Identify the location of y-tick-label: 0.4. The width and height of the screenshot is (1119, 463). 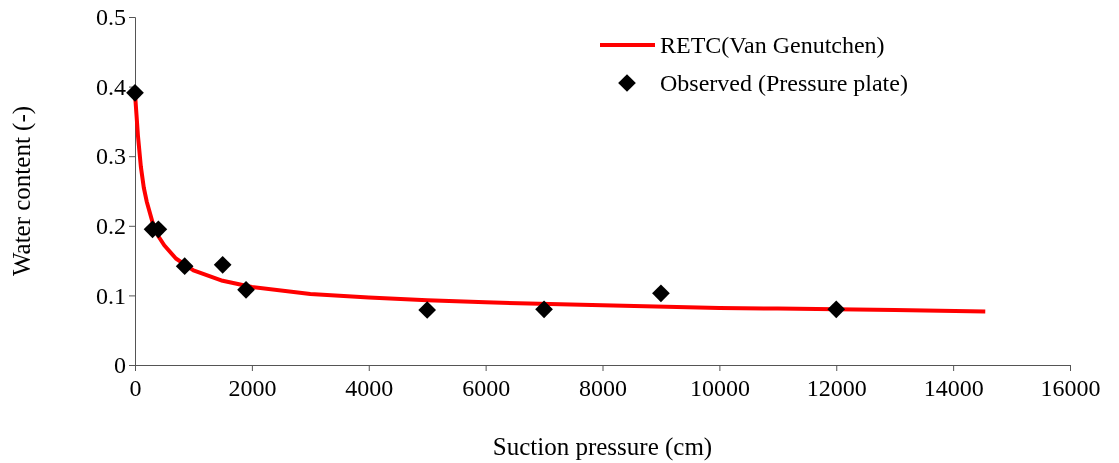
(111, 86).